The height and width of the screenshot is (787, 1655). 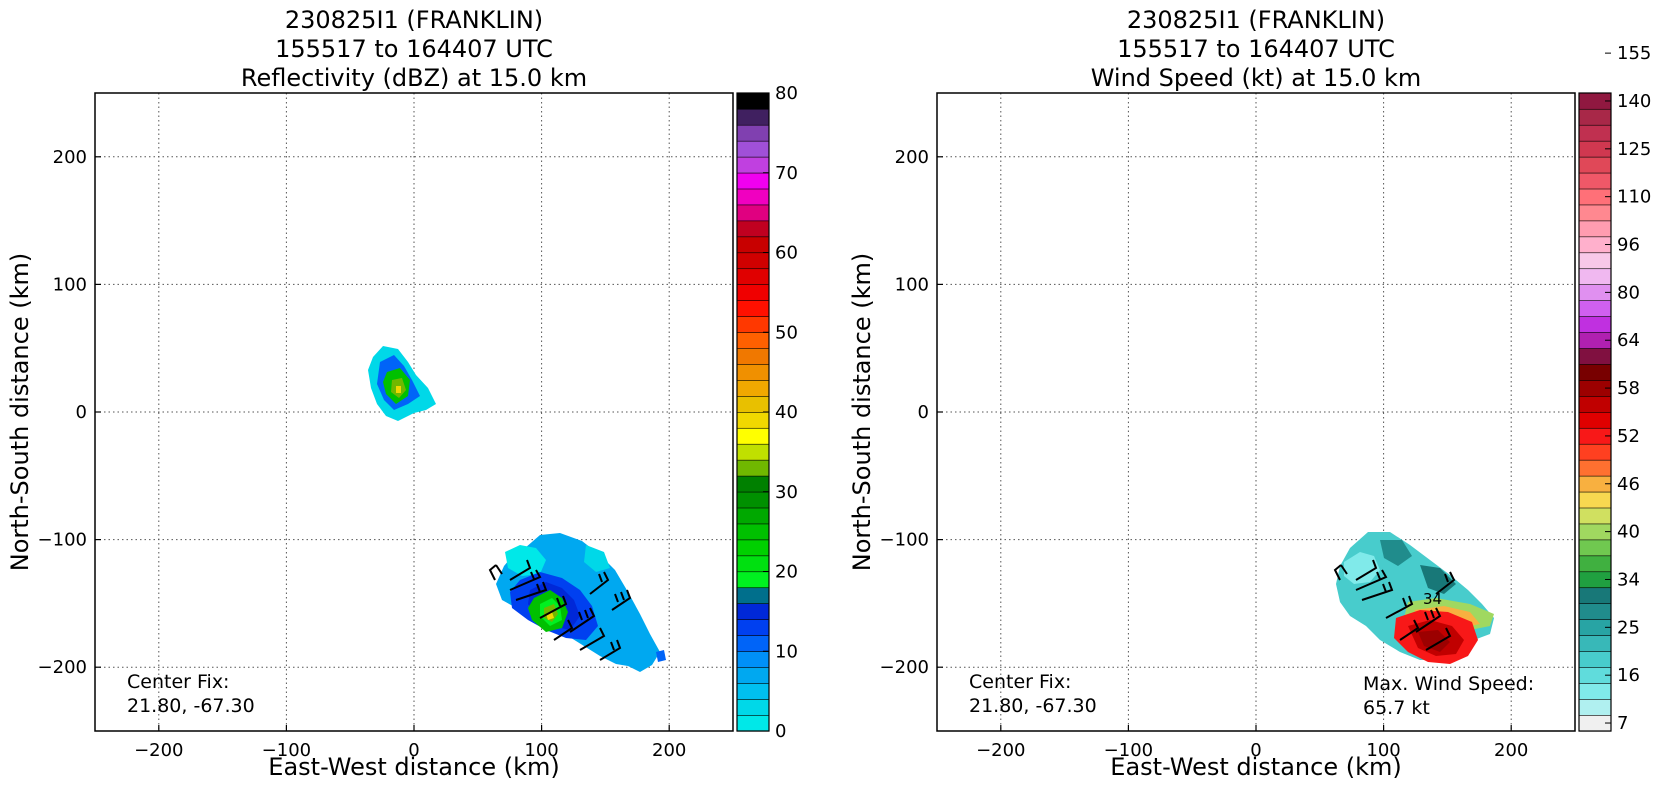 What do you see at coordinates (1020, 682) in the screenshot?
I see `center-fix-label: Center Fix:` at bounding box center [1020, 682].